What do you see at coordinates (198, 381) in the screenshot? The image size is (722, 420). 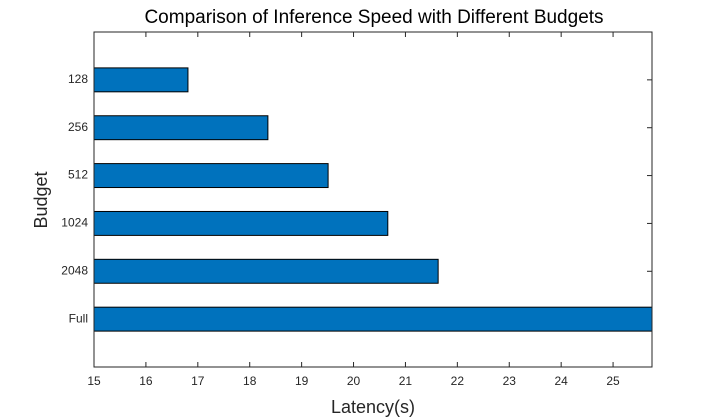 I see `x-tick-label: 17` at bounding box center [198, 381].